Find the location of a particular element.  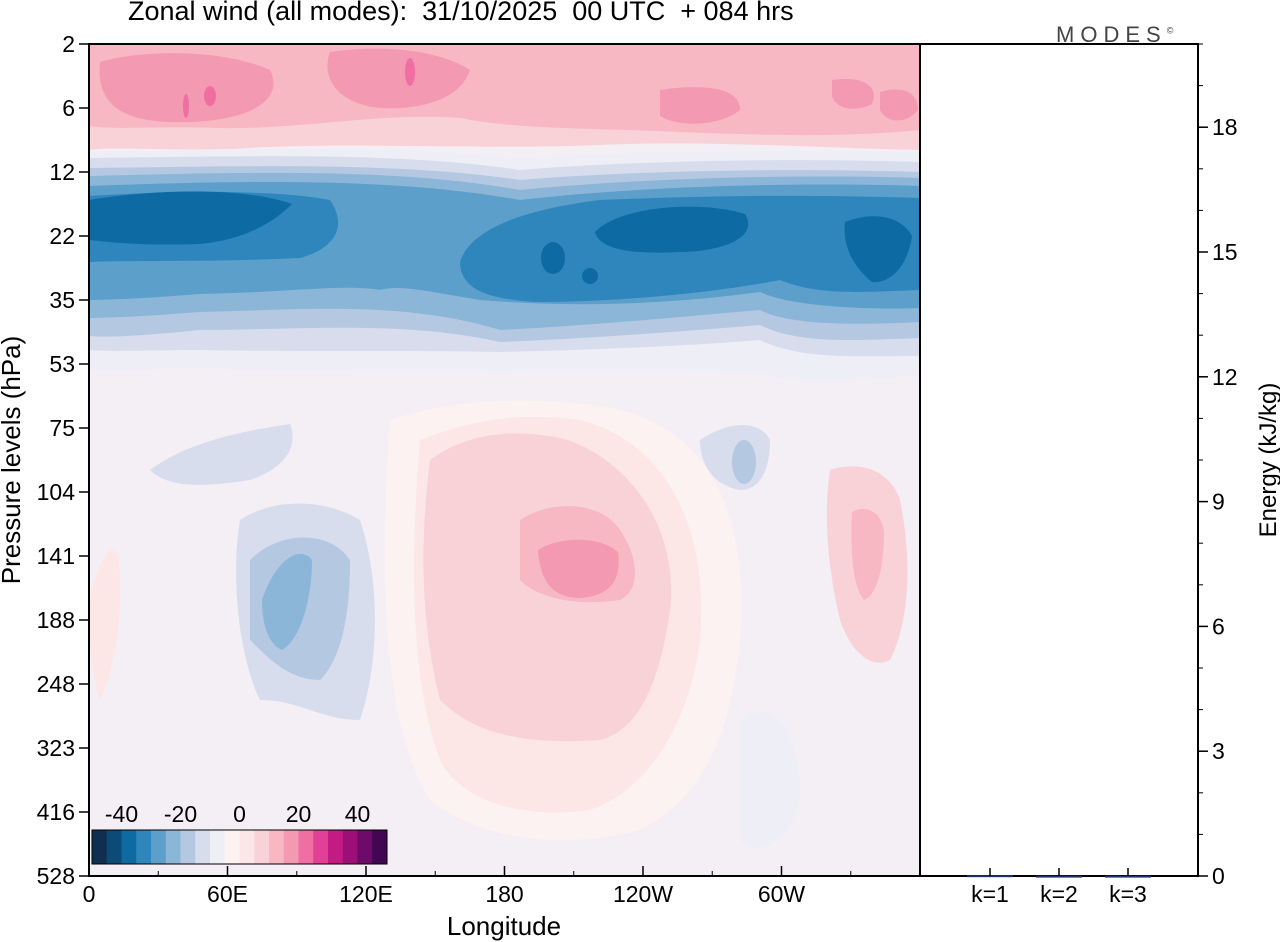

energy-category-label: k=2 is located at coordinates (1059, 894).